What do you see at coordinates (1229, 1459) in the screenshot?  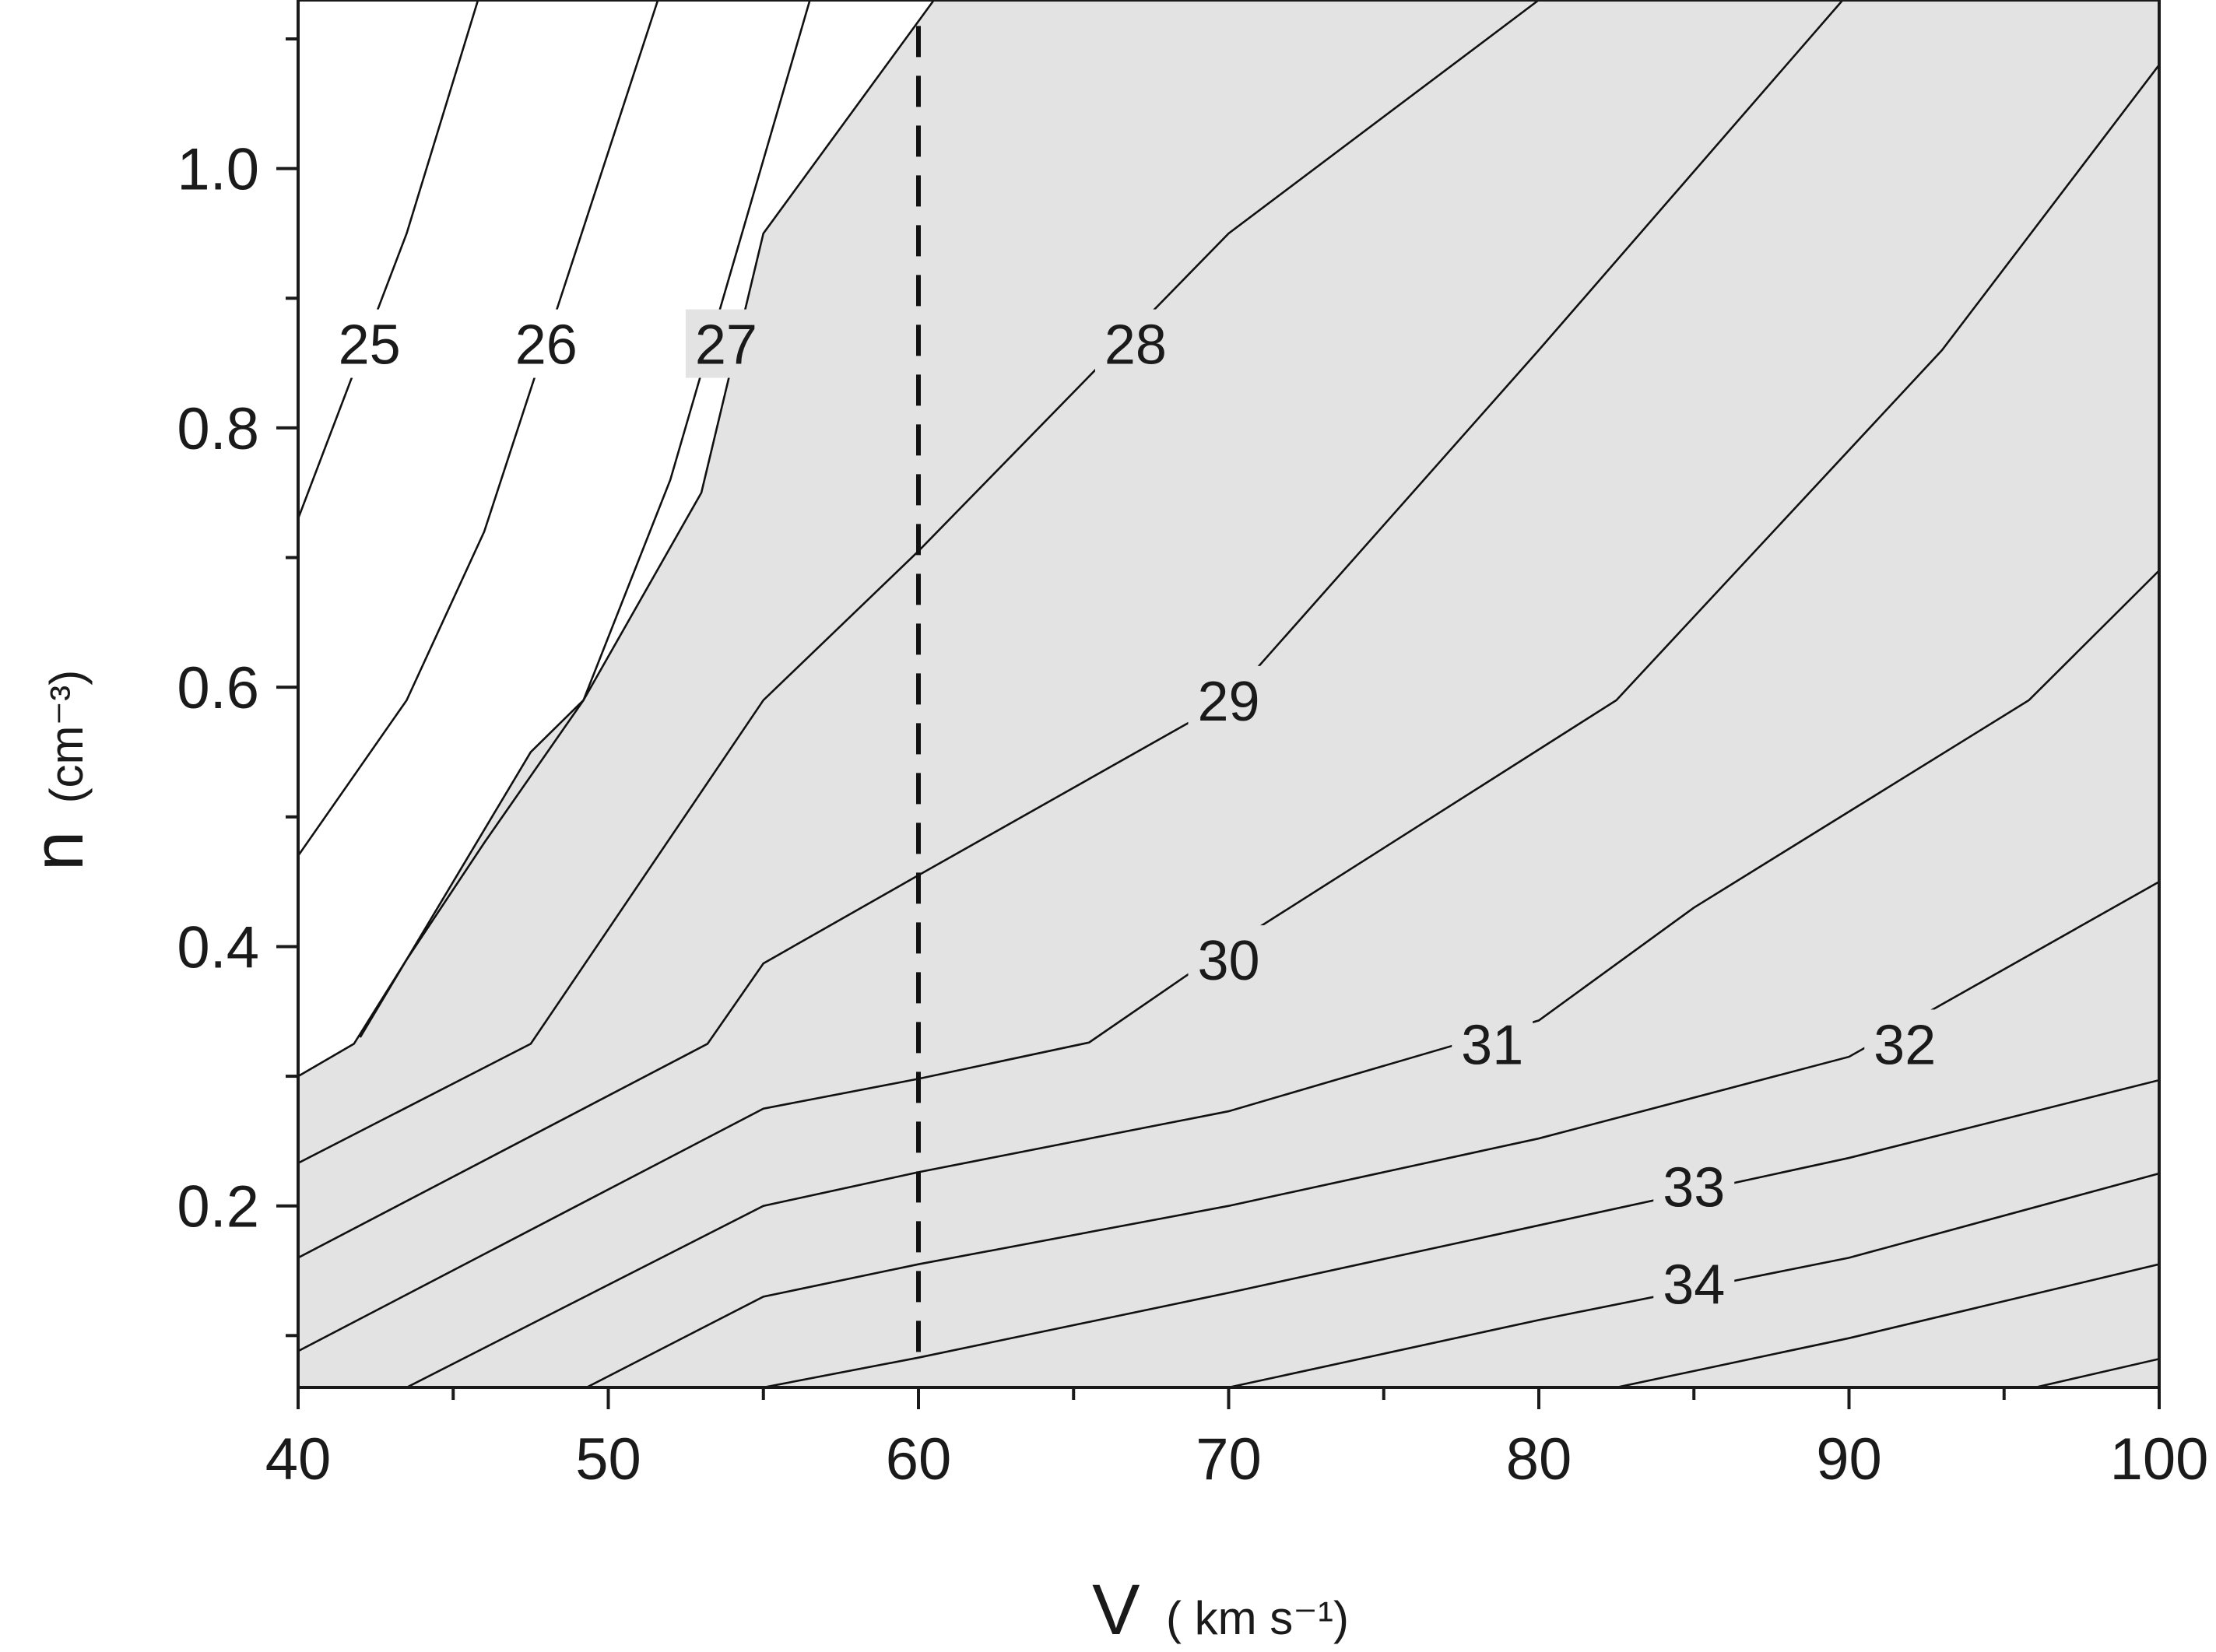 I see `x-tick-label: 70` at bounding box center [1229, 1459].